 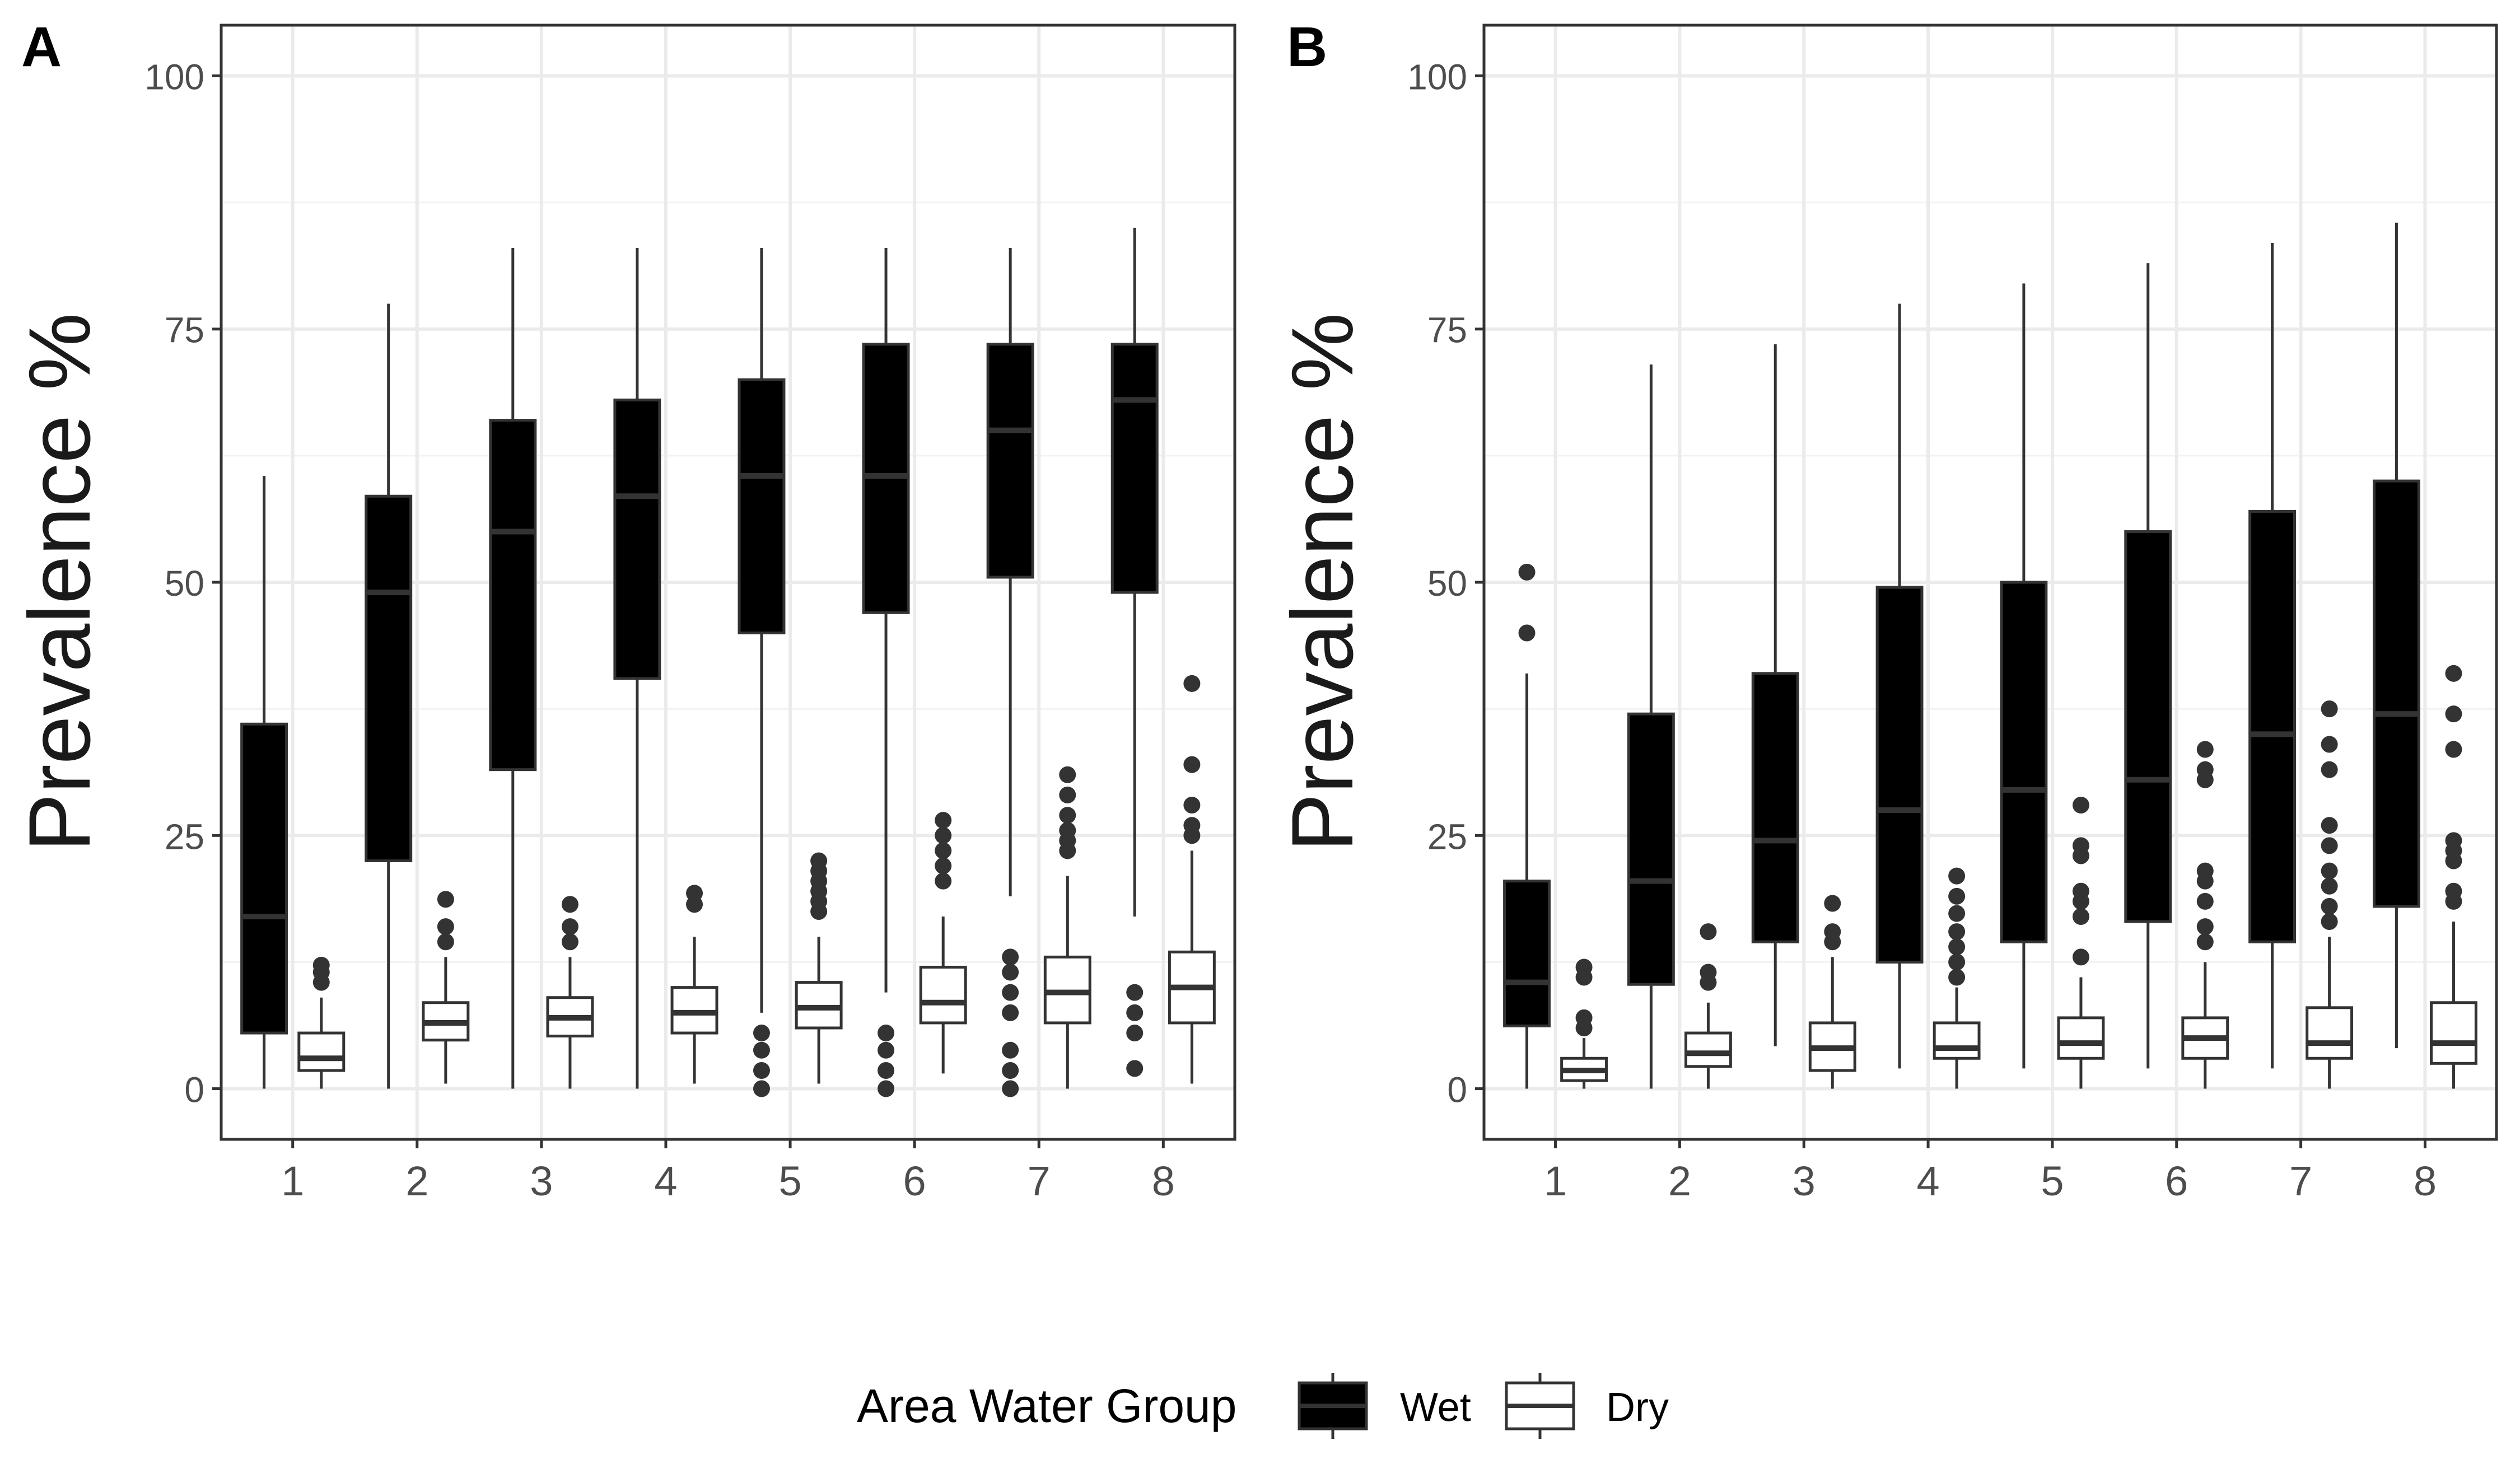 What do you see at coordinates (1805, 1181) in the screenshot?
I see `x-tick-label: 3` at bounding box center [1805, 1181].